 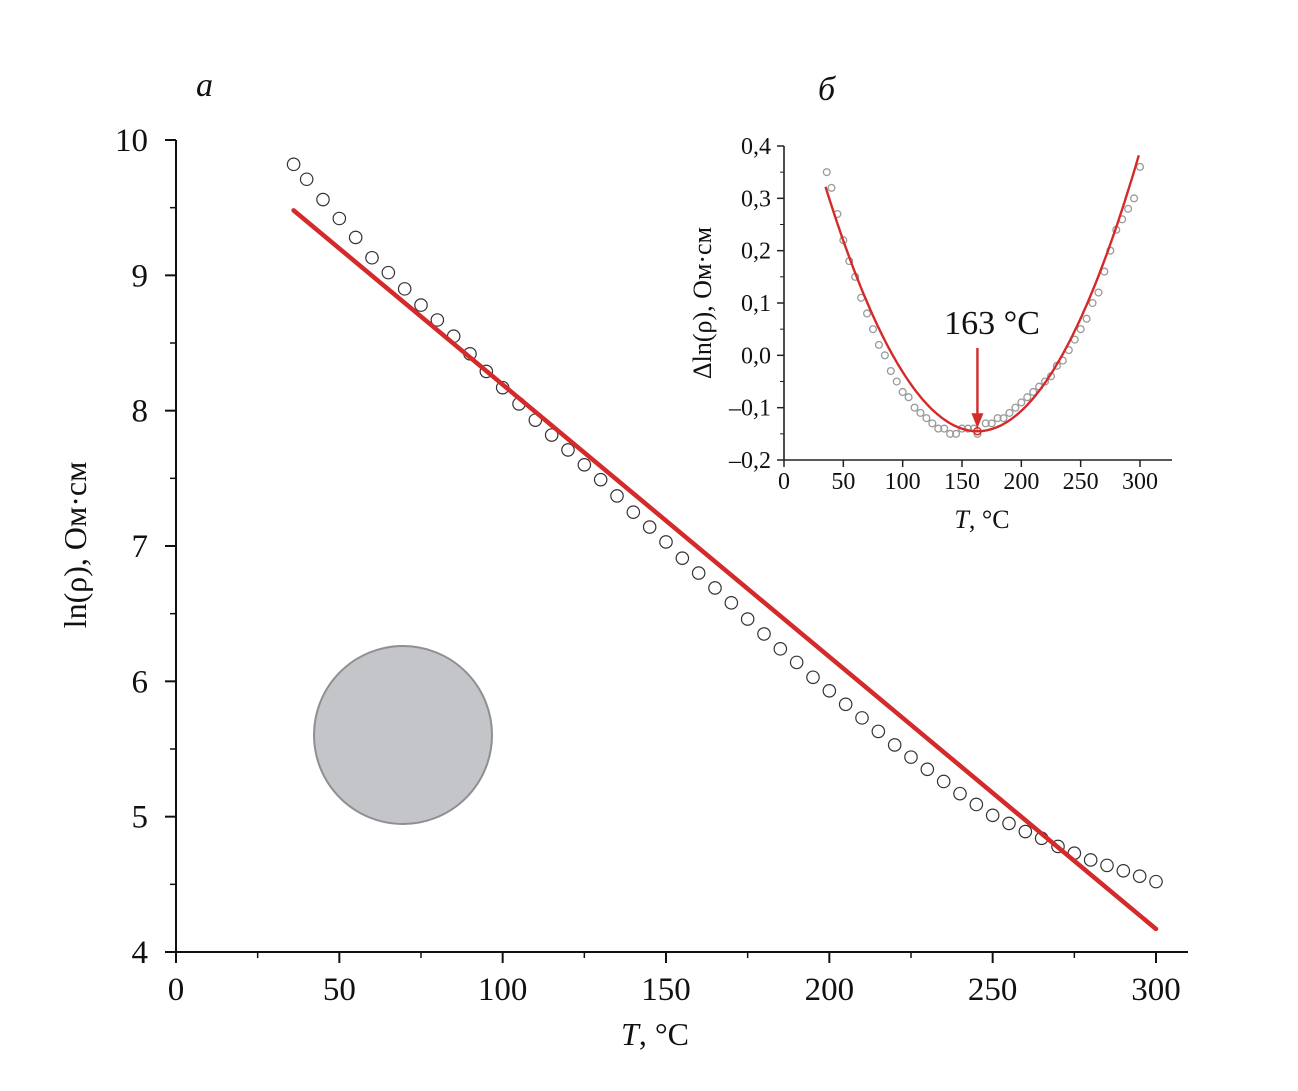 I want to click on inset-parabolic-fit, so click(x=982, y=293).